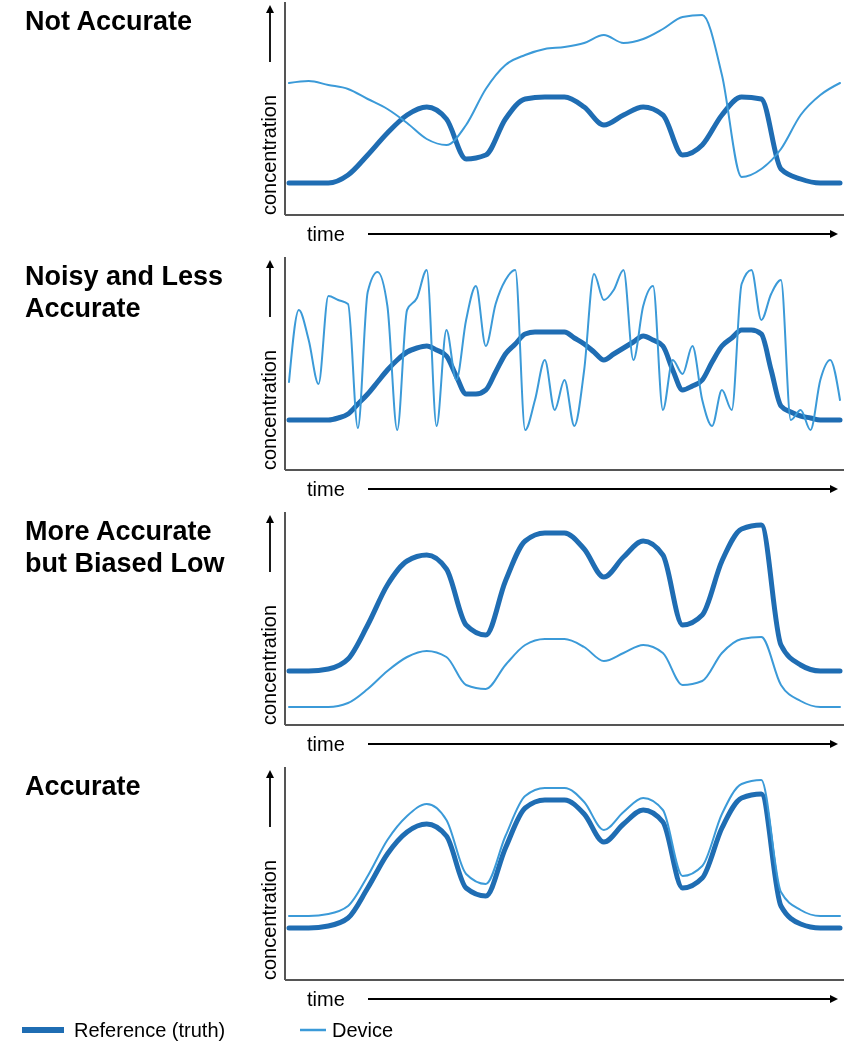  Describe the element at coordinates (109, 21) in the screenshot. I see `chart-title: Not Accurate` at that location.